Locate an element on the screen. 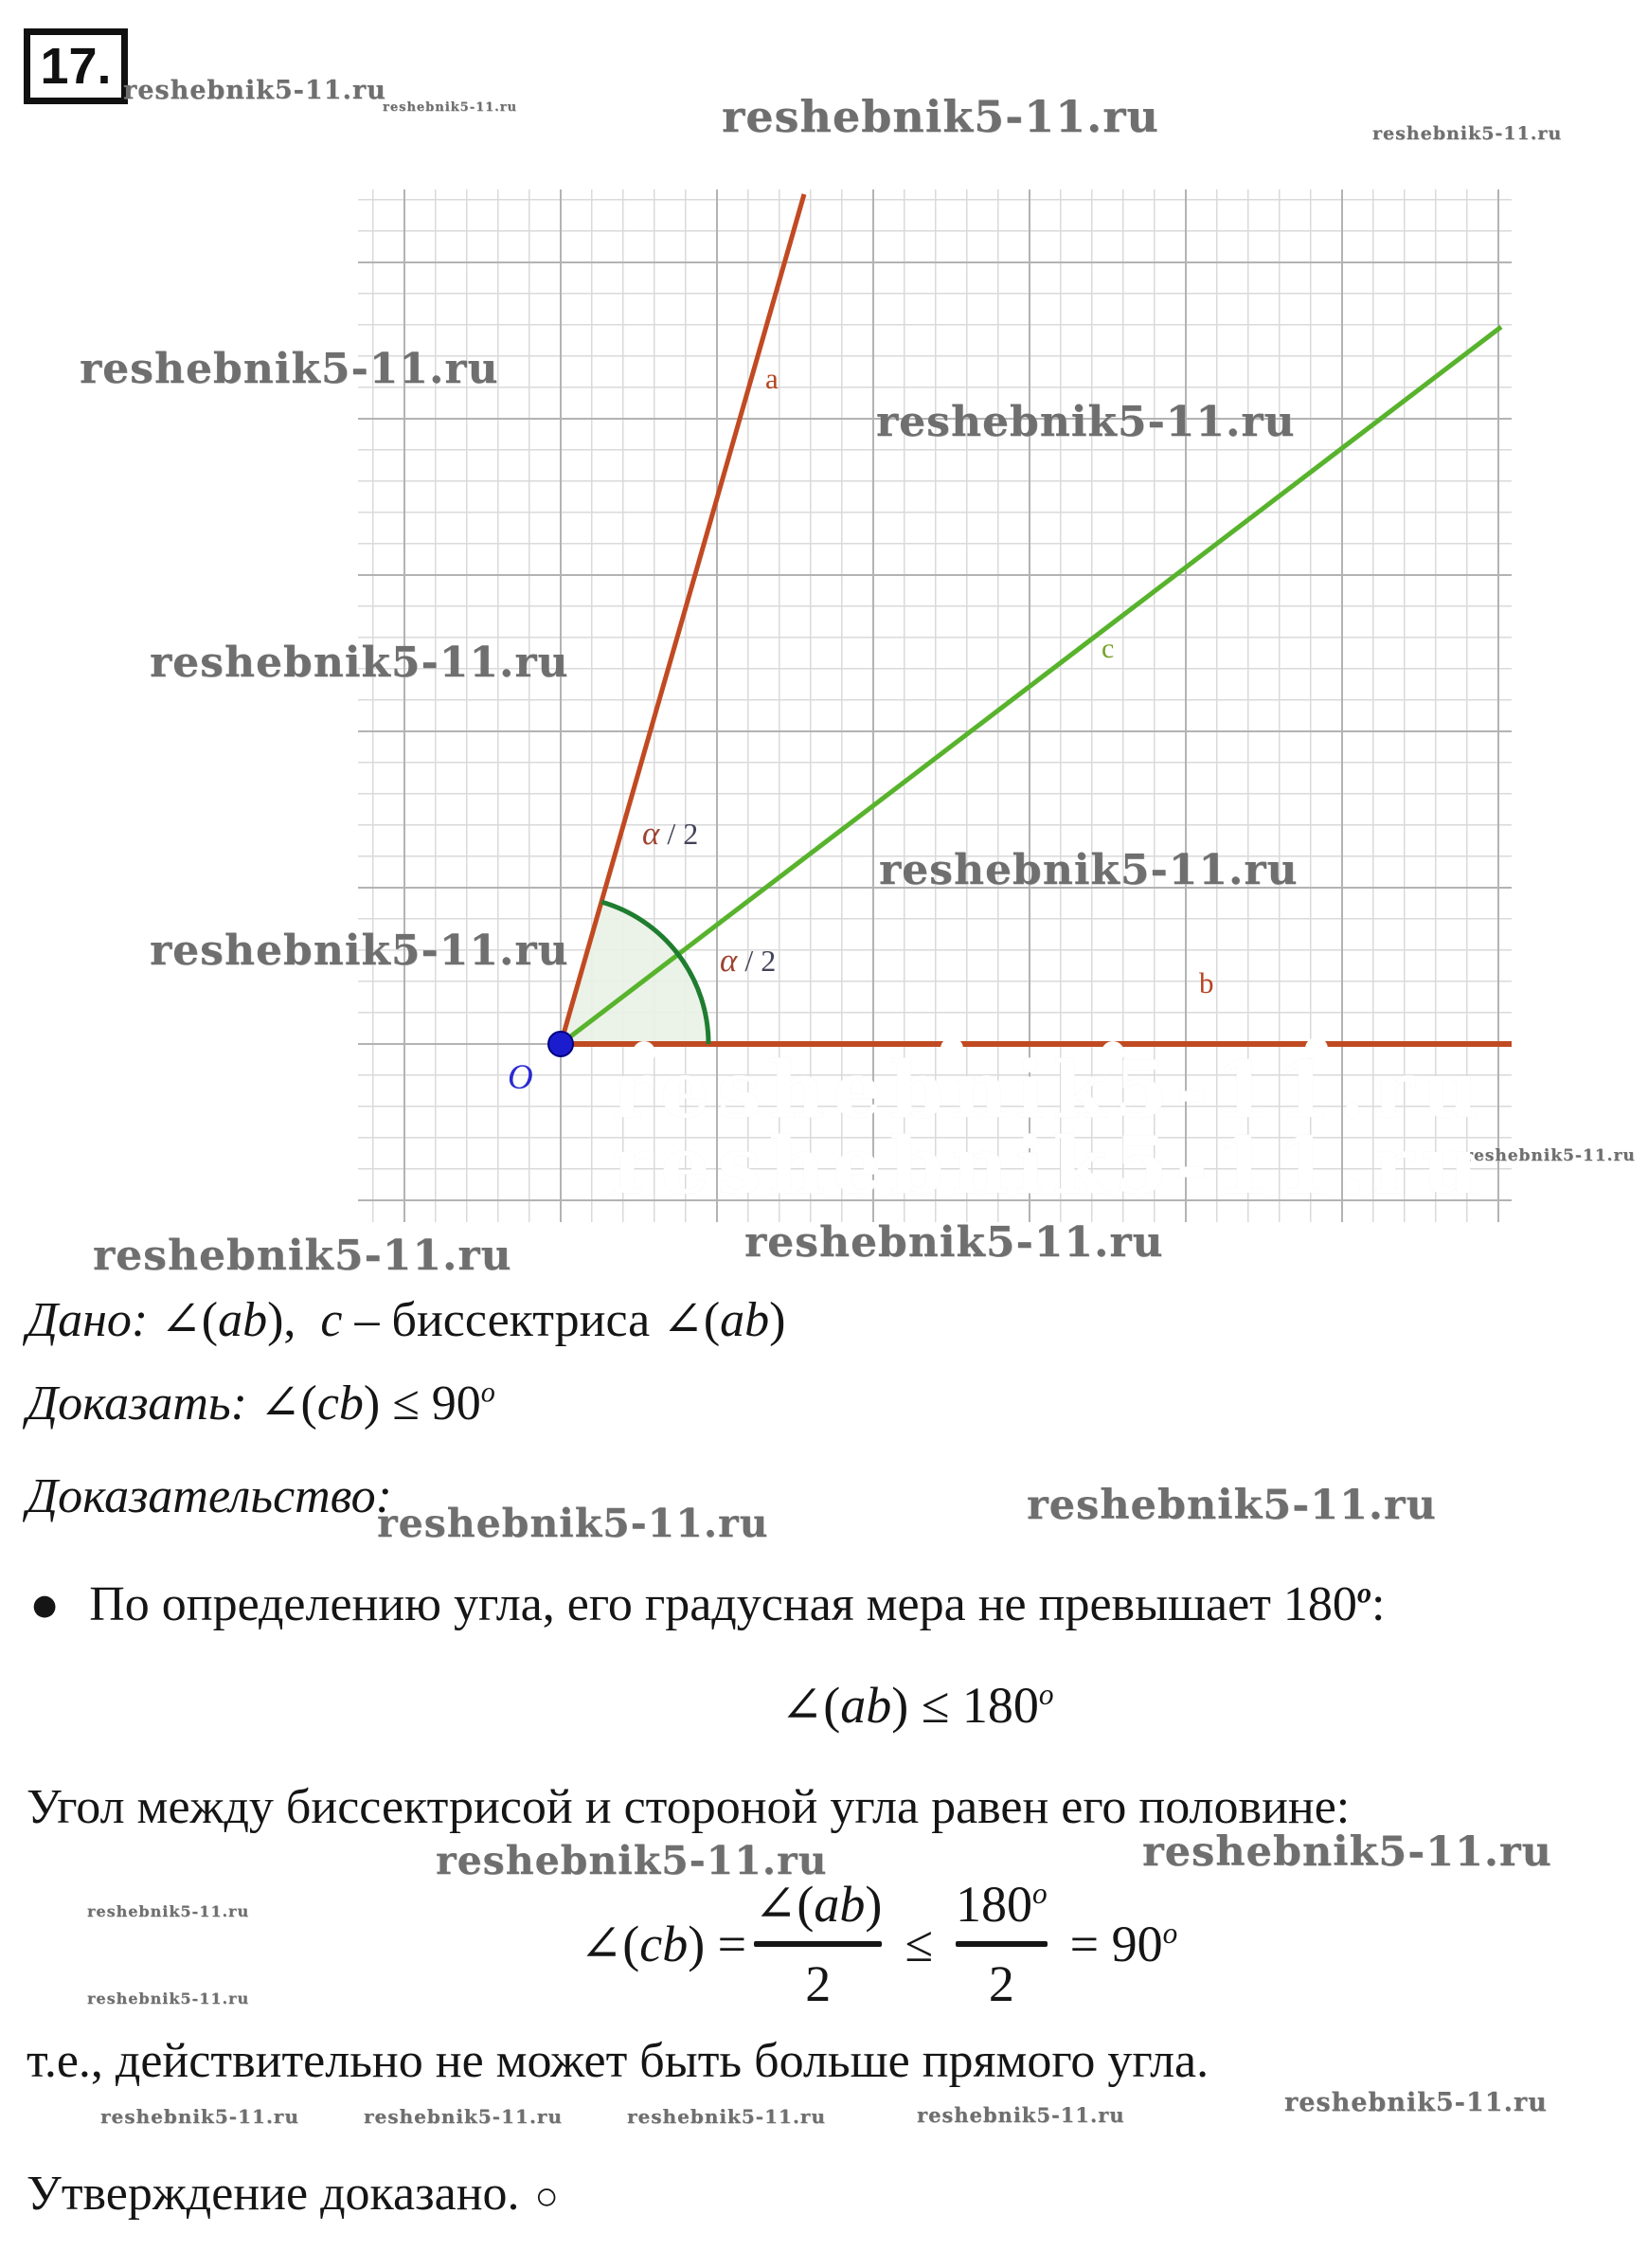 This screenshot has width=1648, height=2268. fraction-angle-ab-over-2: ∠(ab) 2 is located at coordinates (817, 1943).